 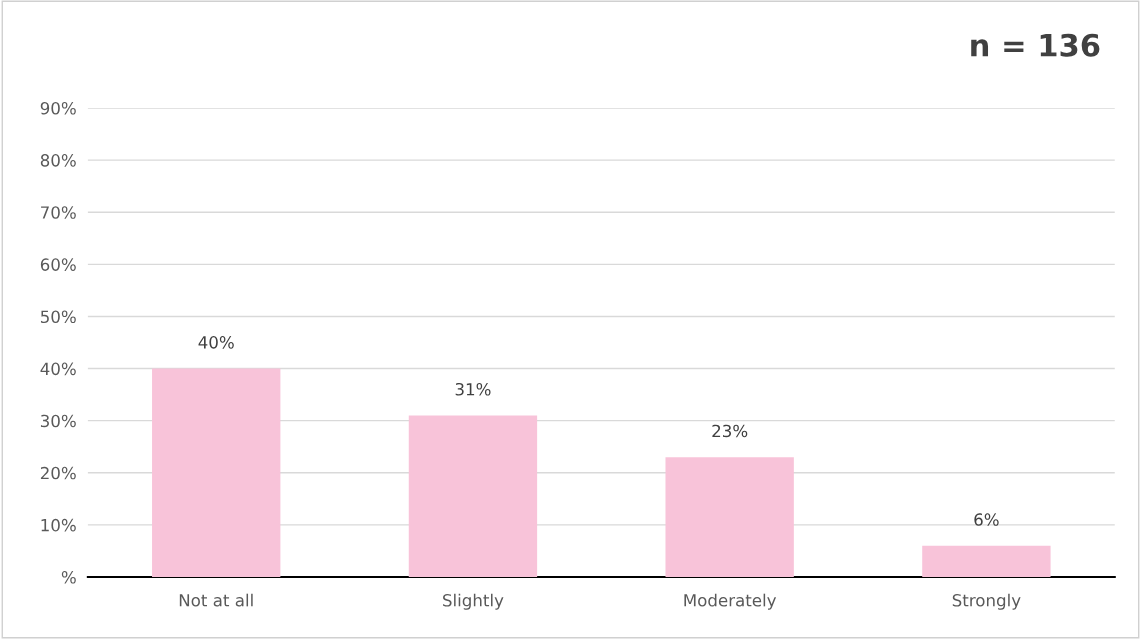 What do you see at coordinates (58, 160) in the screenshot?
I see `y-tick-label: 80%` at bounding box center [58, 160].